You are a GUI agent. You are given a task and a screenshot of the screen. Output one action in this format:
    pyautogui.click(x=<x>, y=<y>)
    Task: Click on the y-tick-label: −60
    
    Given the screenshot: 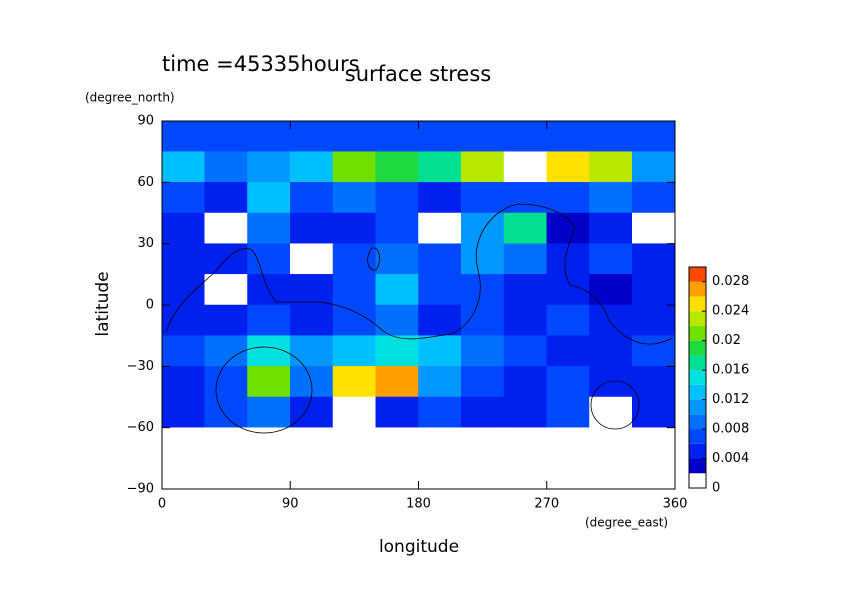 What is the action you would take?
    pyautogui.click(x=140, y=427)
    